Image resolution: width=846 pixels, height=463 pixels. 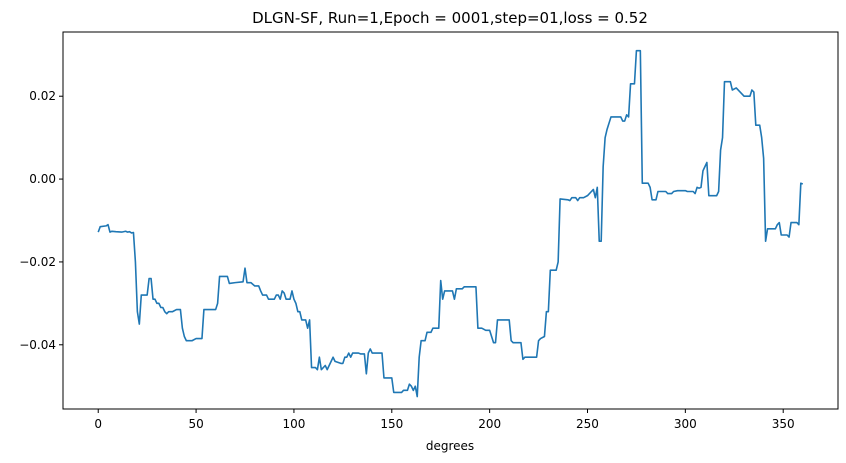 What do you see at coordinates (42, 179) in the screenshot?
I see `y-tick-label: 0.00` at bounding box center [42, 179].